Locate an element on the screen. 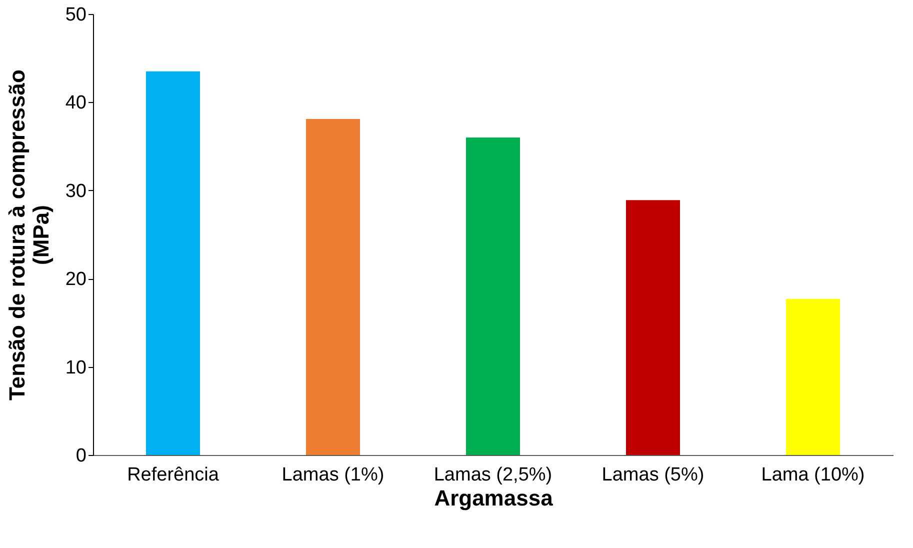  x-tick-label: Lamas (5%) is located at coordinates (653, 475).